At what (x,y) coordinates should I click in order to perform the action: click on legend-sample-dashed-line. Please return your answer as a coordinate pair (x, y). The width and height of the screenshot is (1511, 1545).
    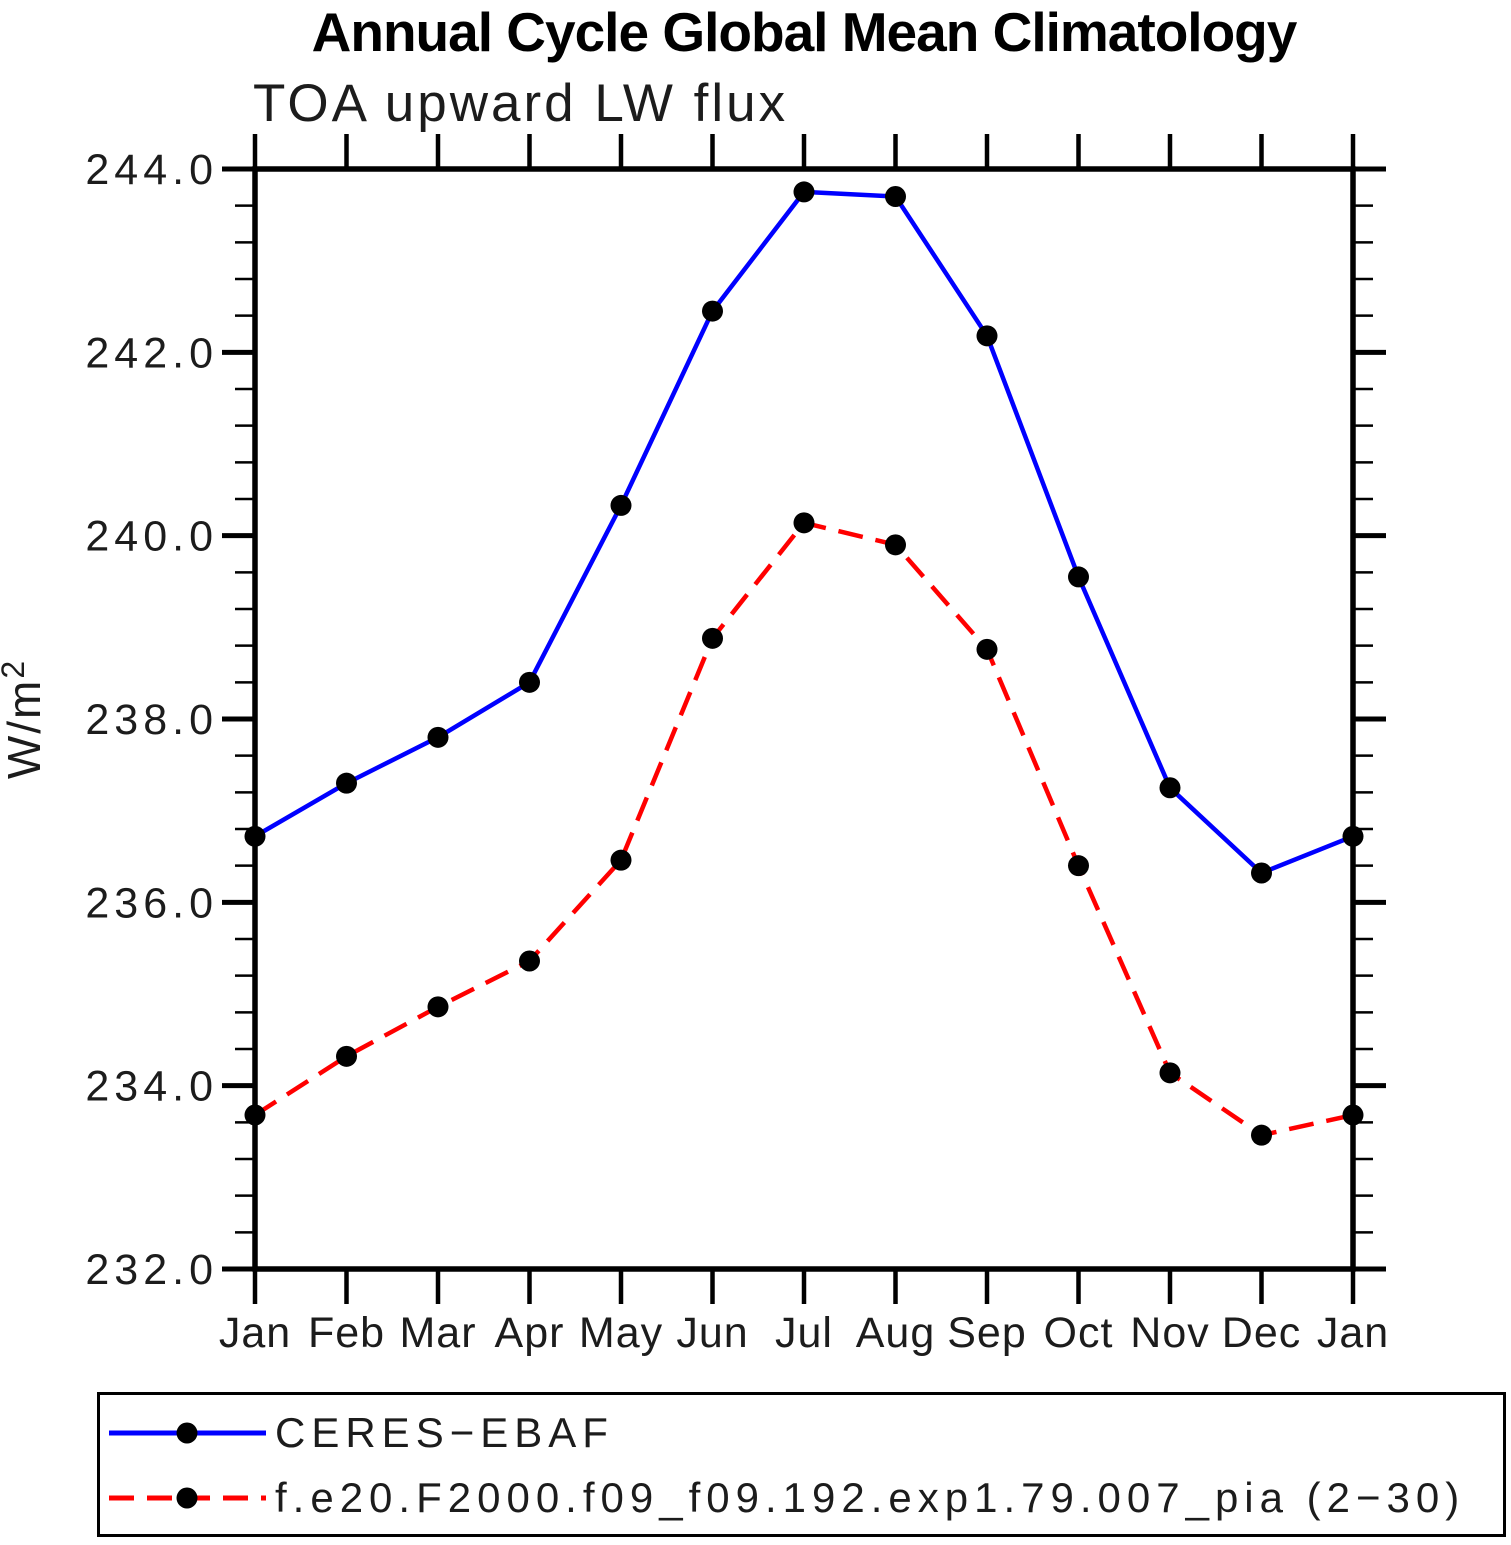
    Looking at the image, I should click on (187, 1498).